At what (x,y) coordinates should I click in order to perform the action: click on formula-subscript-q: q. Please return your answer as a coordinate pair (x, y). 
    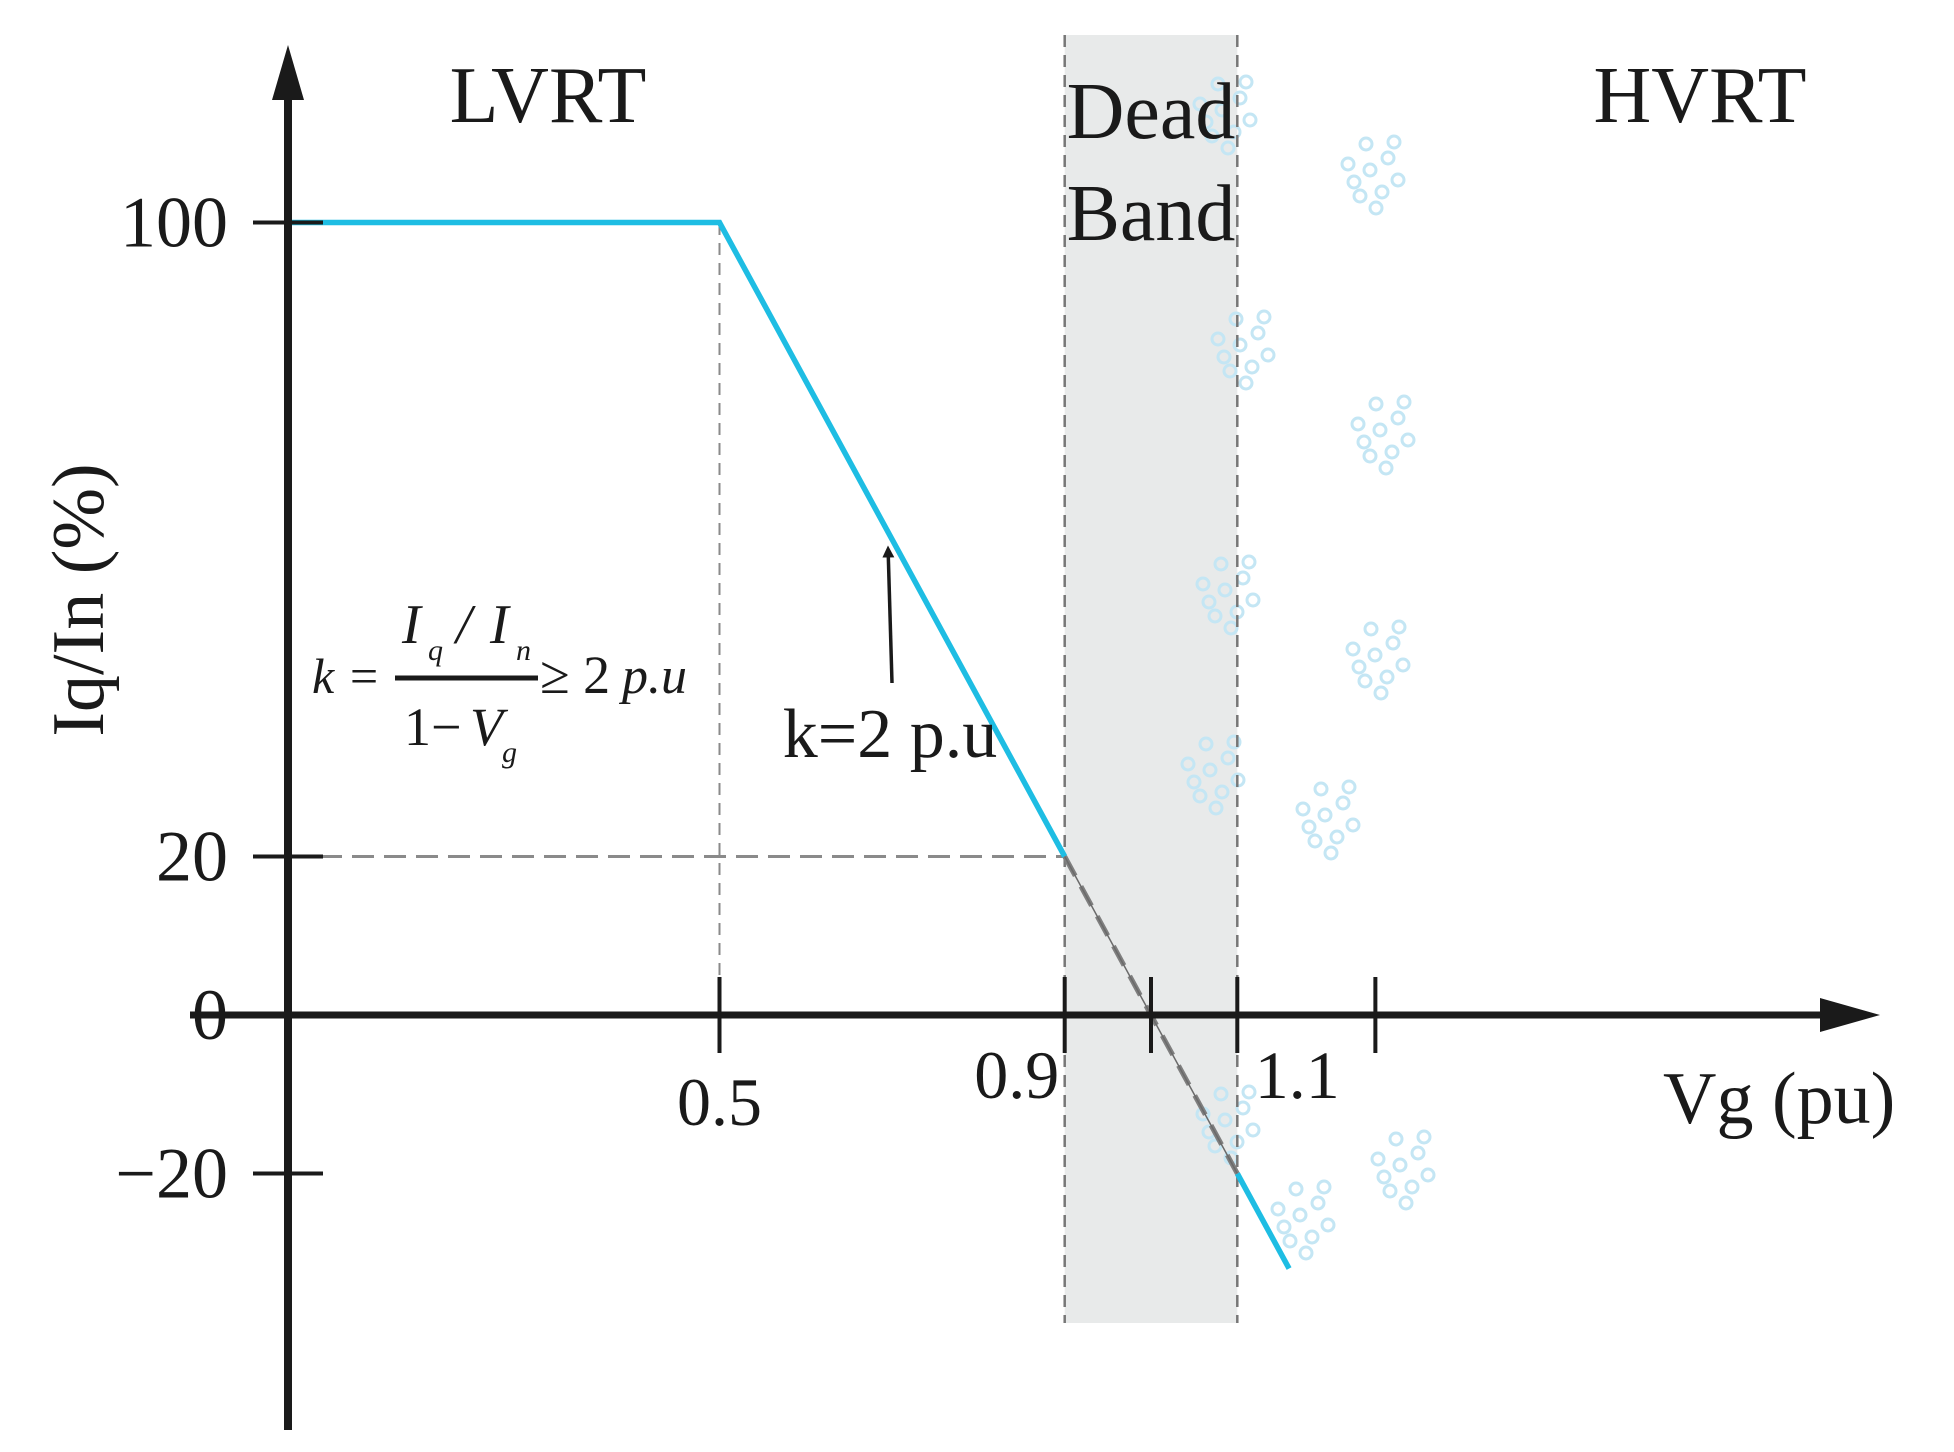
    Looking at the image, I should click on (435, 650).